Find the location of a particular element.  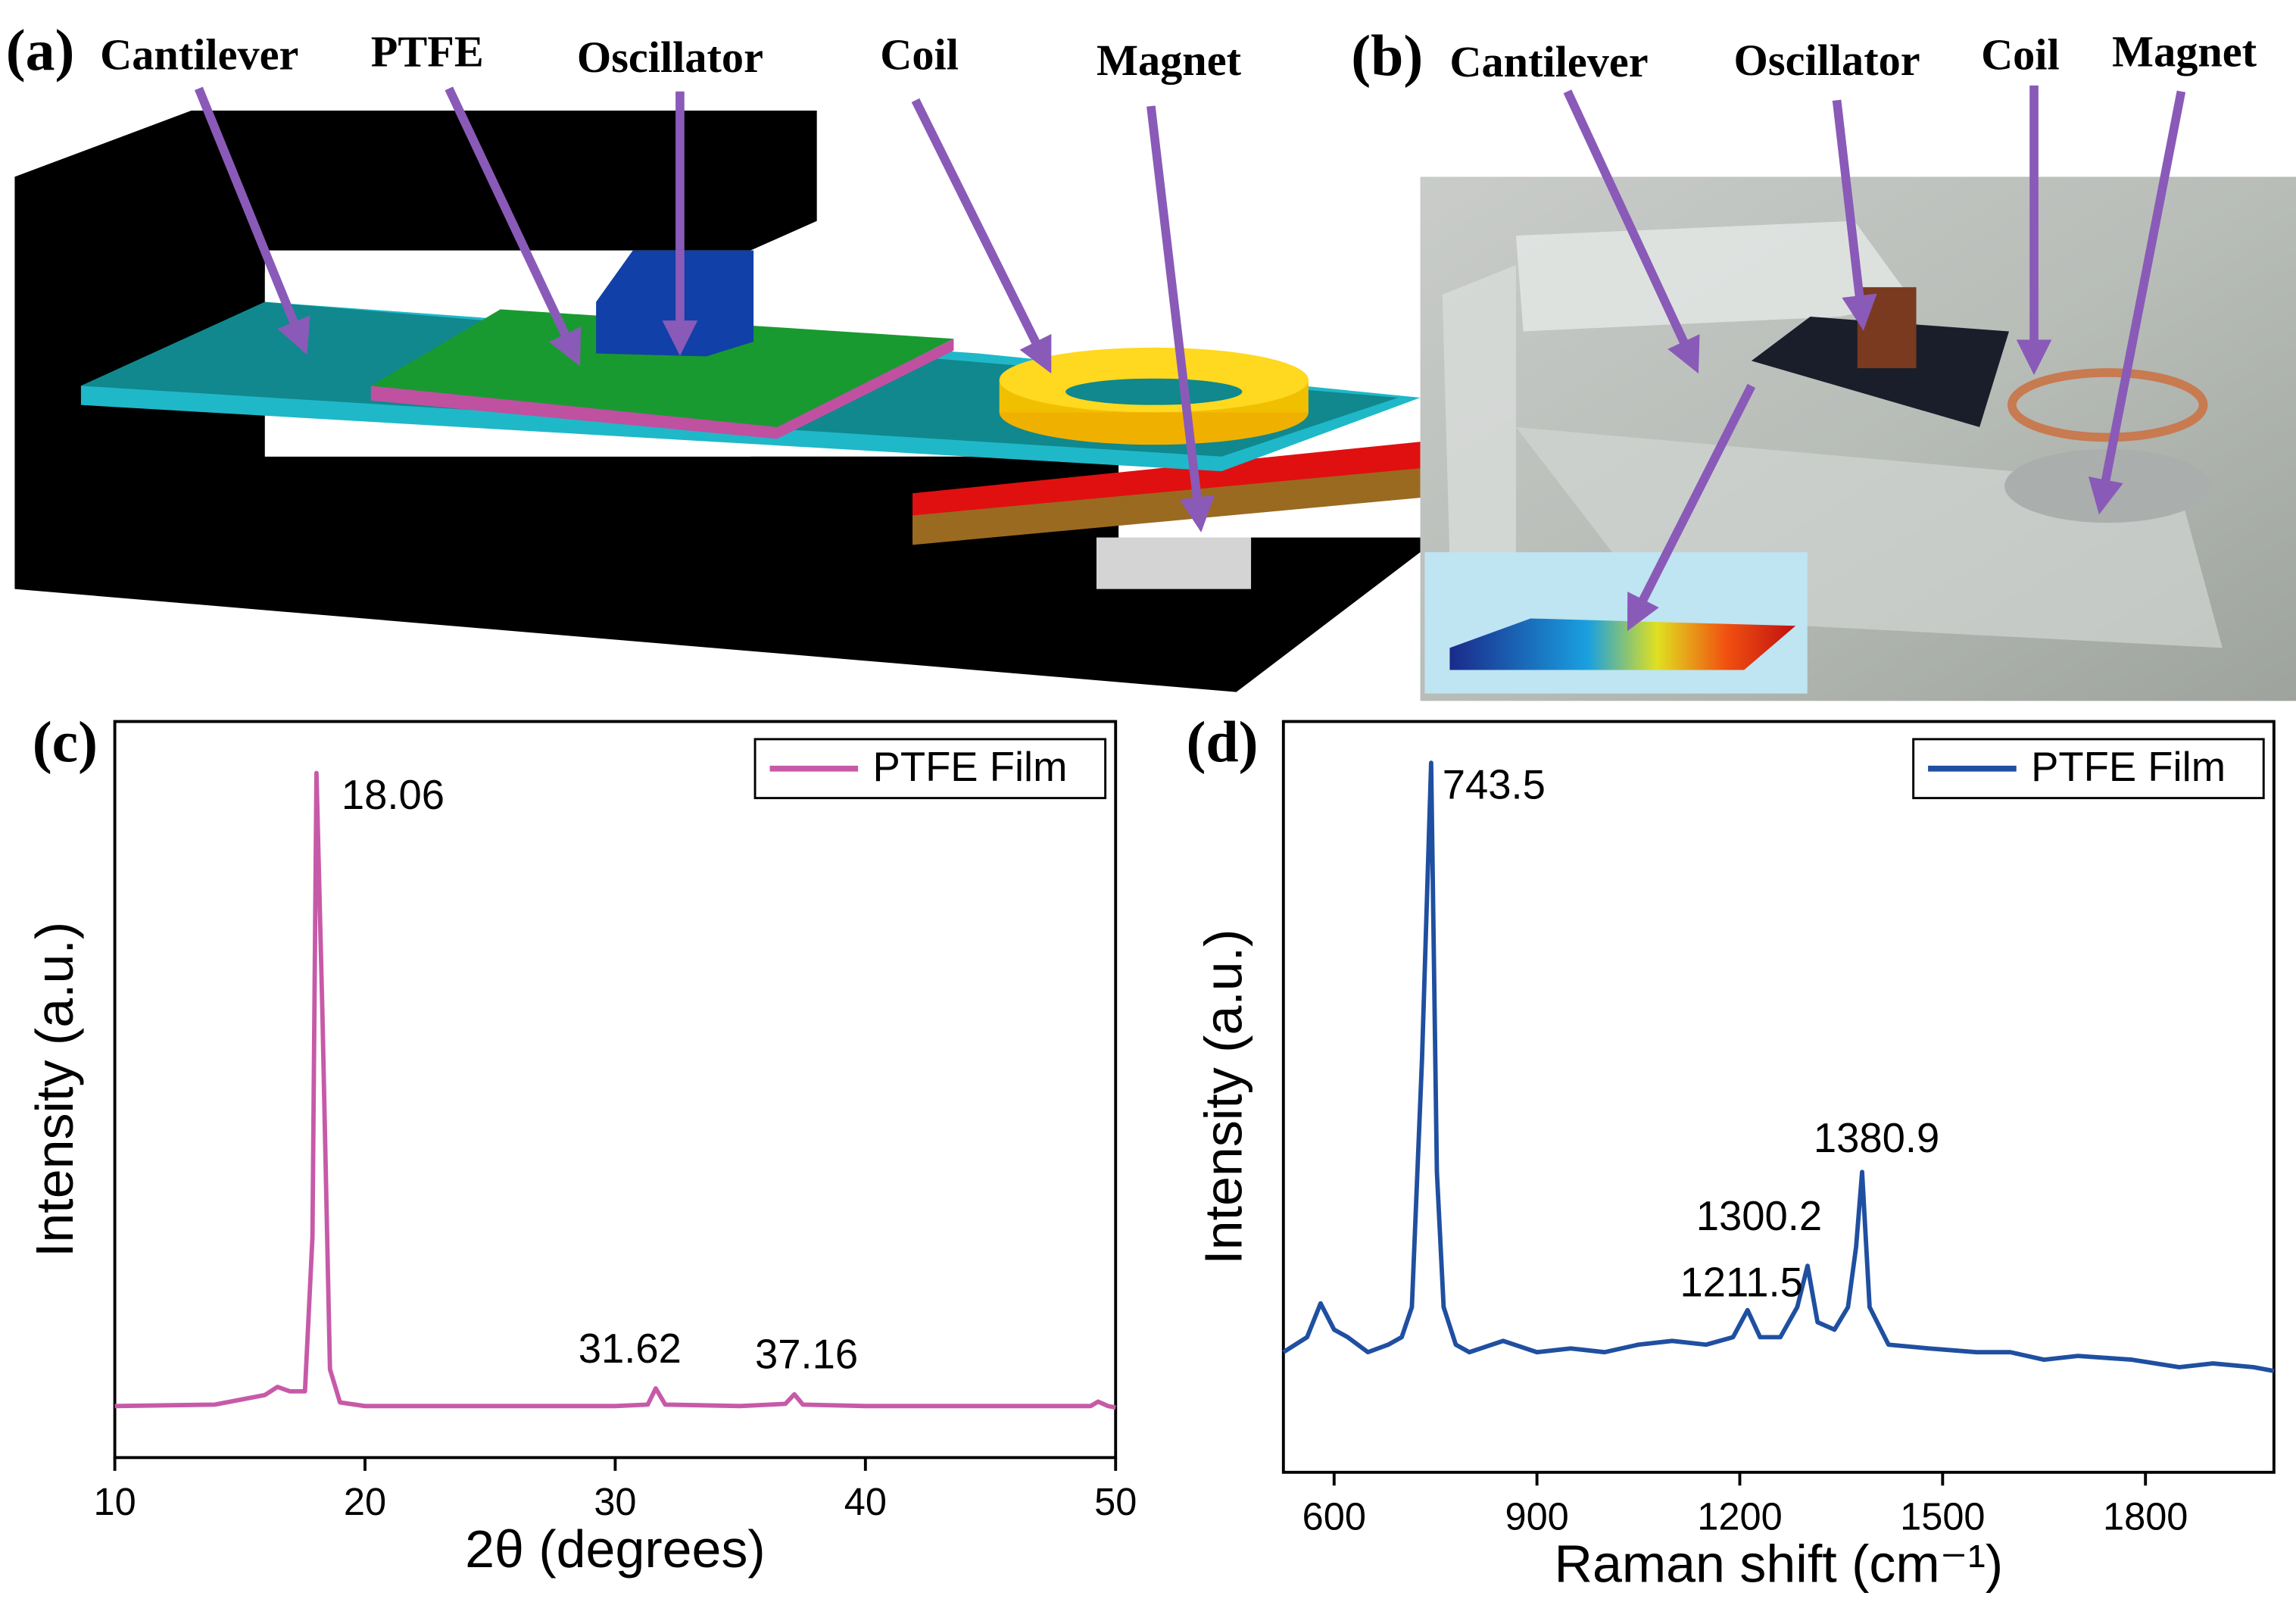

acrylic-top is located at coordinates (1714, 276).